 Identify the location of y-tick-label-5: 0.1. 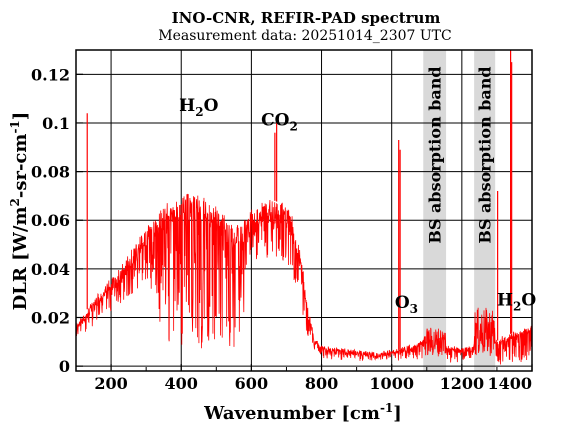
(56, 123).